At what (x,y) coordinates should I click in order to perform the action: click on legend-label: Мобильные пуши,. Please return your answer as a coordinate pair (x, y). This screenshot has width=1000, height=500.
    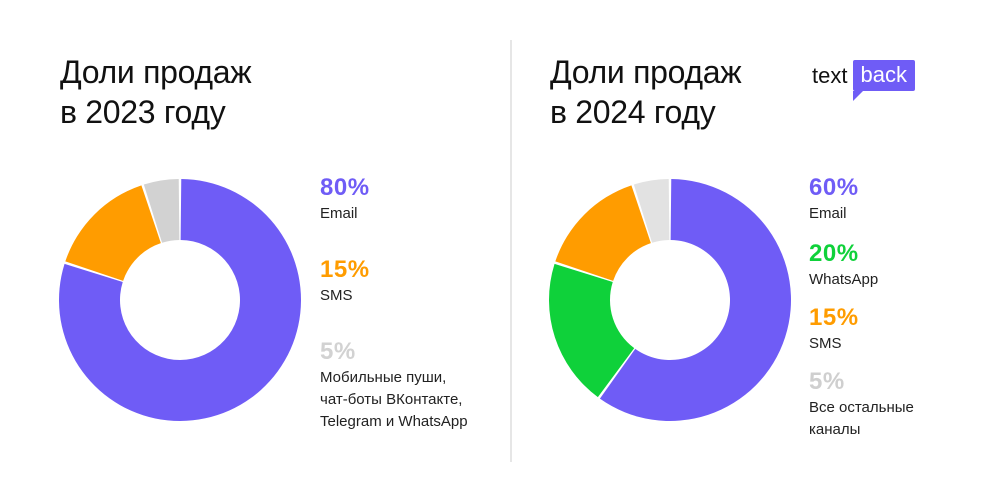
    Looking at the image, I should click on (383, 377).